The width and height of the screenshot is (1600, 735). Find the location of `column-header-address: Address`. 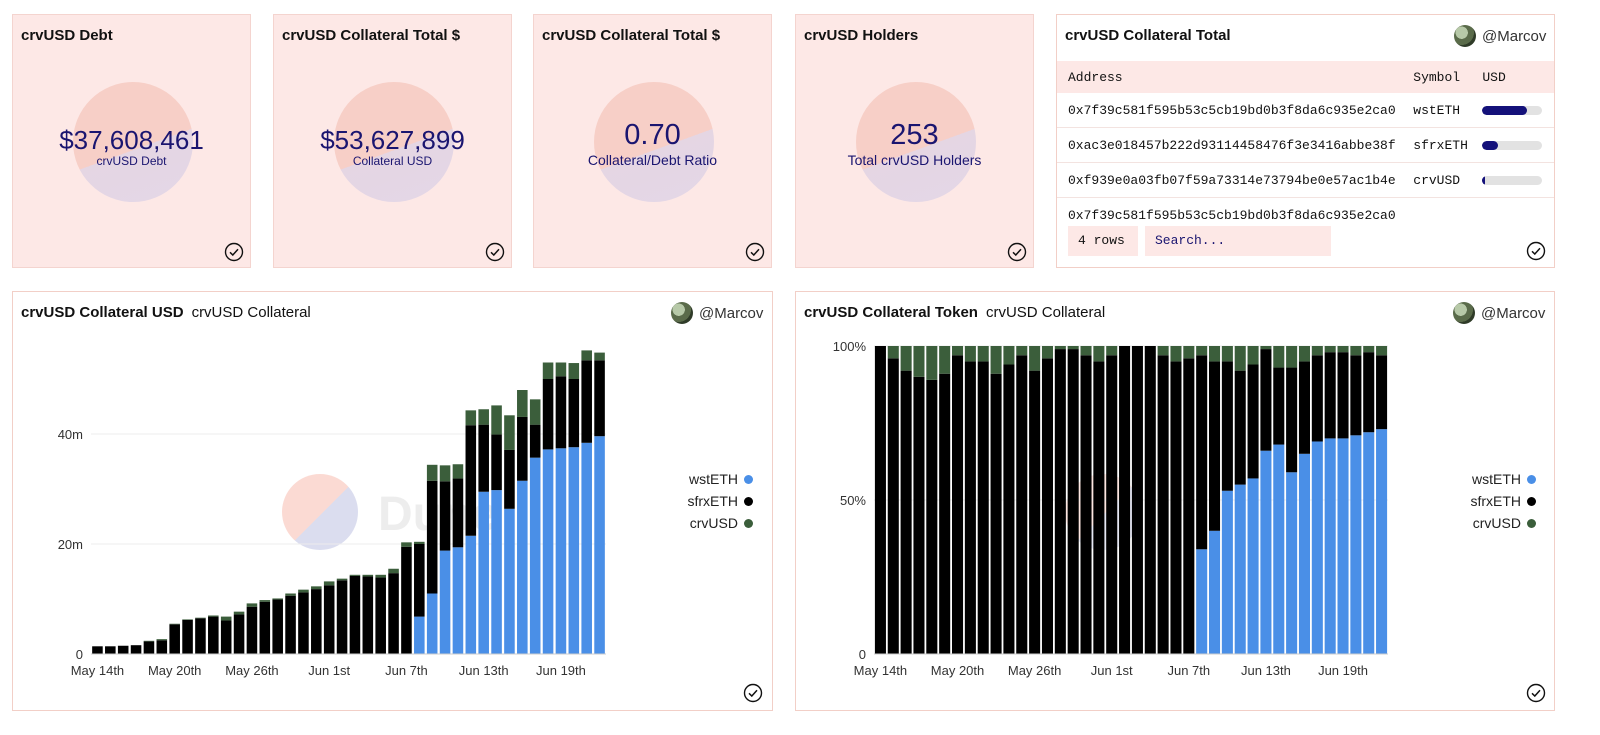

column-header-address: Address is located at coordinates (1235, 77).